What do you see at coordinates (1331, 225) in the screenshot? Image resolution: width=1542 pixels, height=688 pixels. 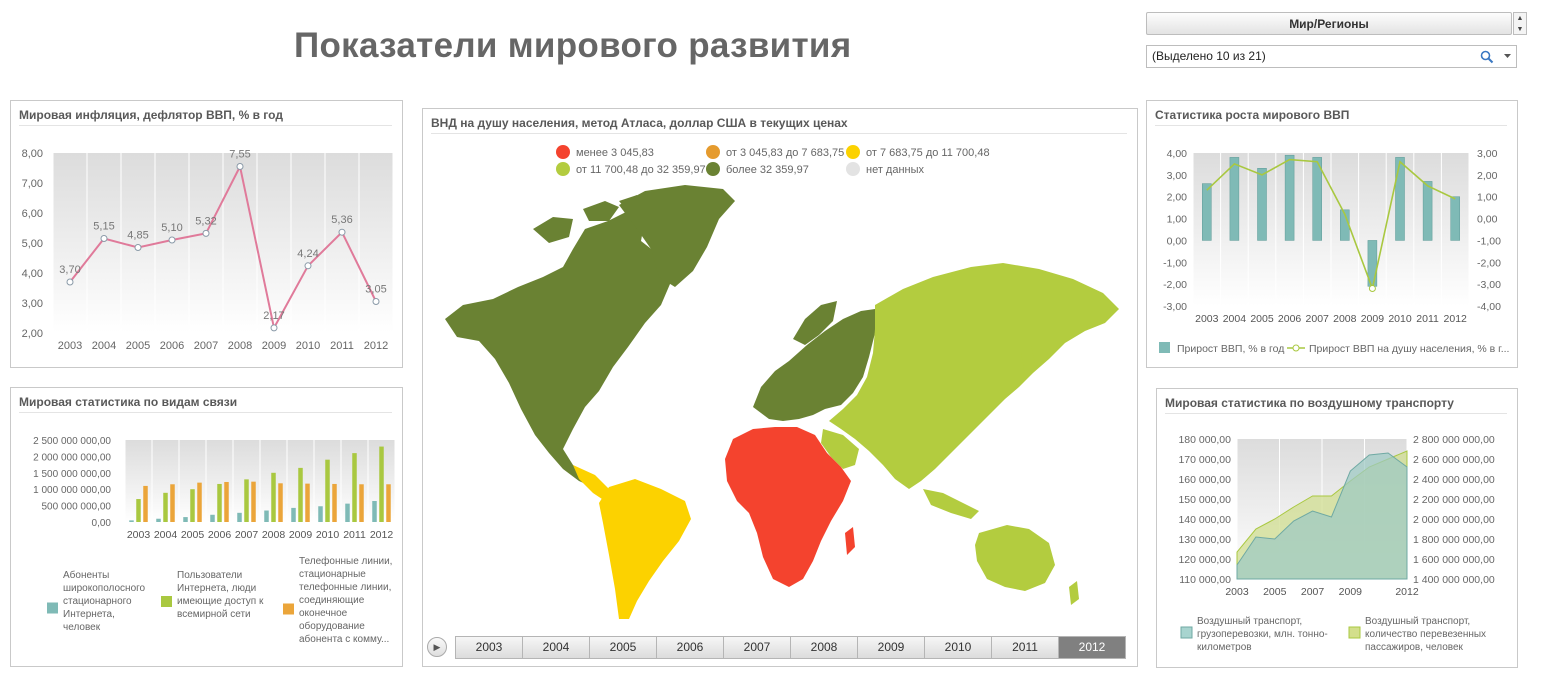 I see `gdp-per-capita-line` at bounding box center [1331, 225].